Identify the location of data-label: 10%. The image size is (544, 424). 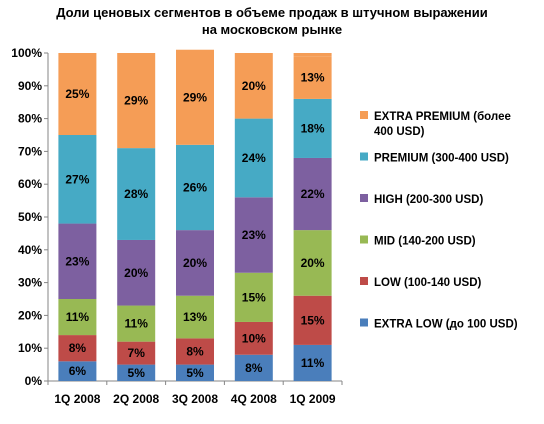
(254, 338).